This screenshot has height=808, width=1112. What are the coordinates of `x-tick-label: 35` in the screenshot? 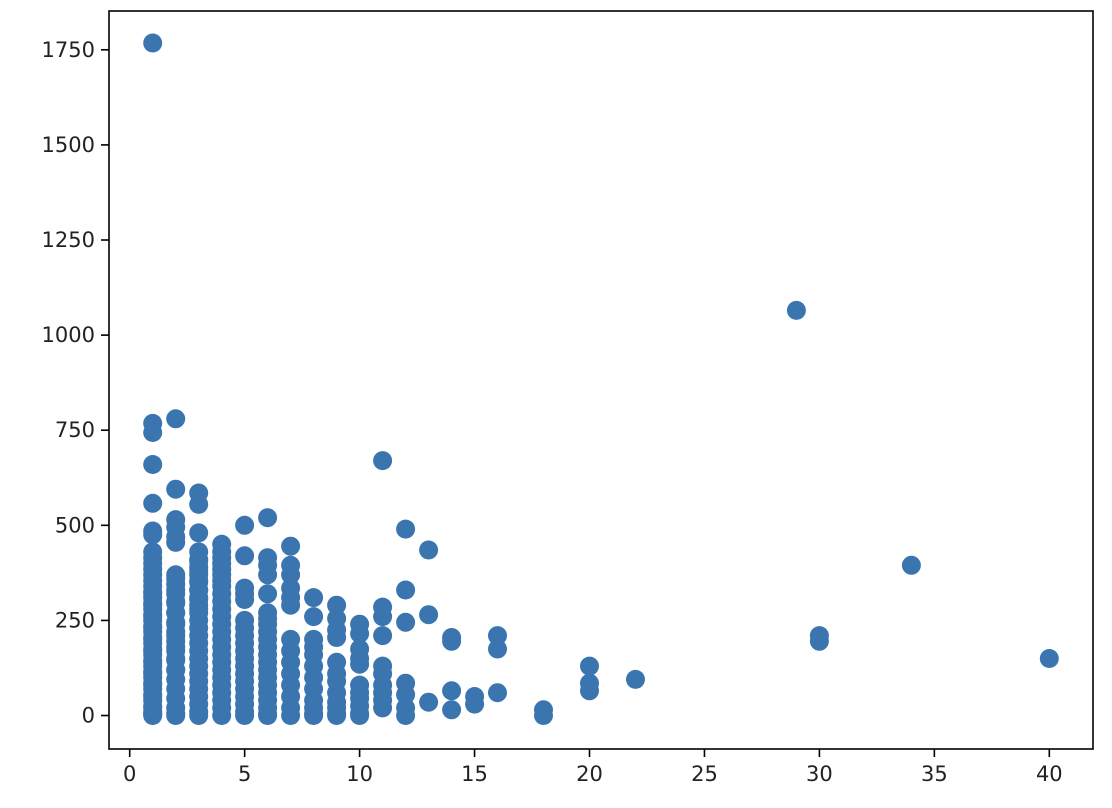 It's located at (934, 774).